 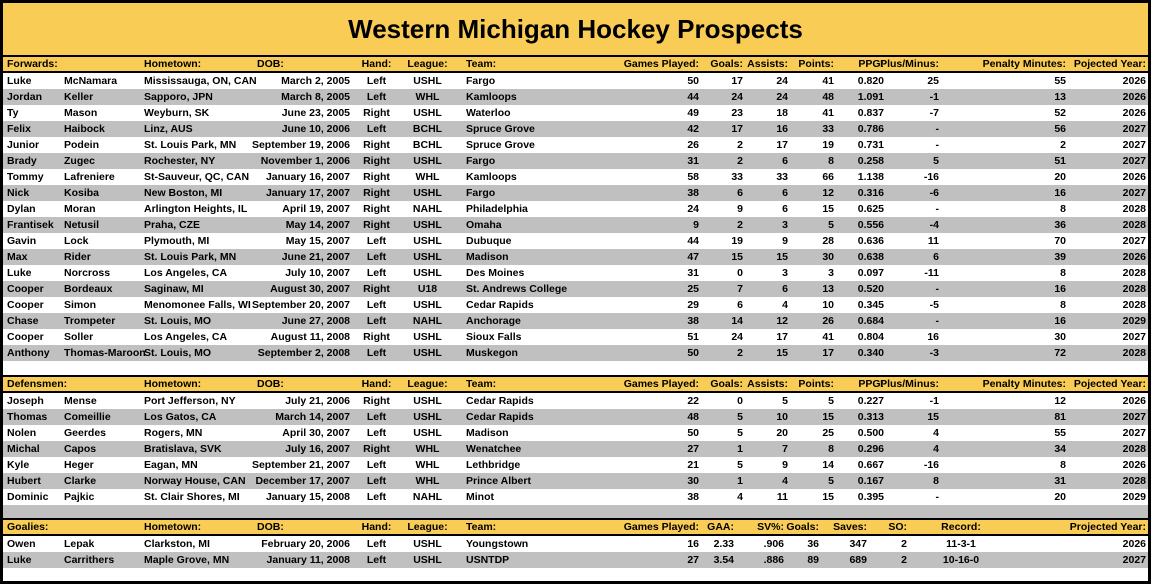 What do you see at coordinates (90, 321) in the screenshot?
I see `last-name-cell: Trompeter` at bounding box center [90, 321].